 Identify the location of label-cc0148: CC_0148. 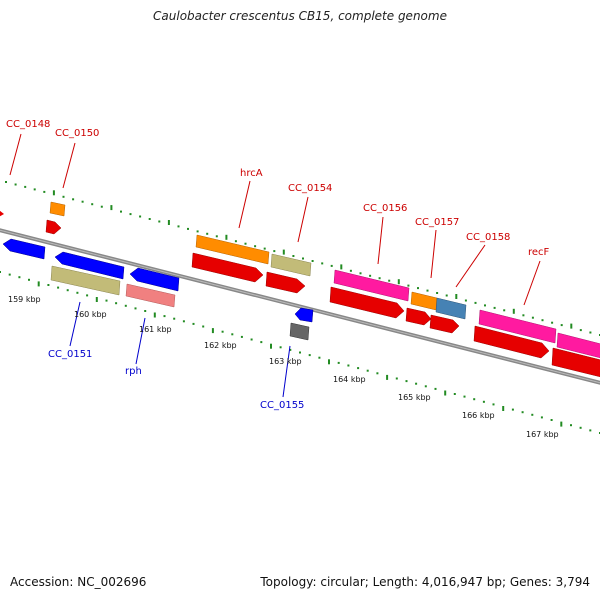
(28, 124).